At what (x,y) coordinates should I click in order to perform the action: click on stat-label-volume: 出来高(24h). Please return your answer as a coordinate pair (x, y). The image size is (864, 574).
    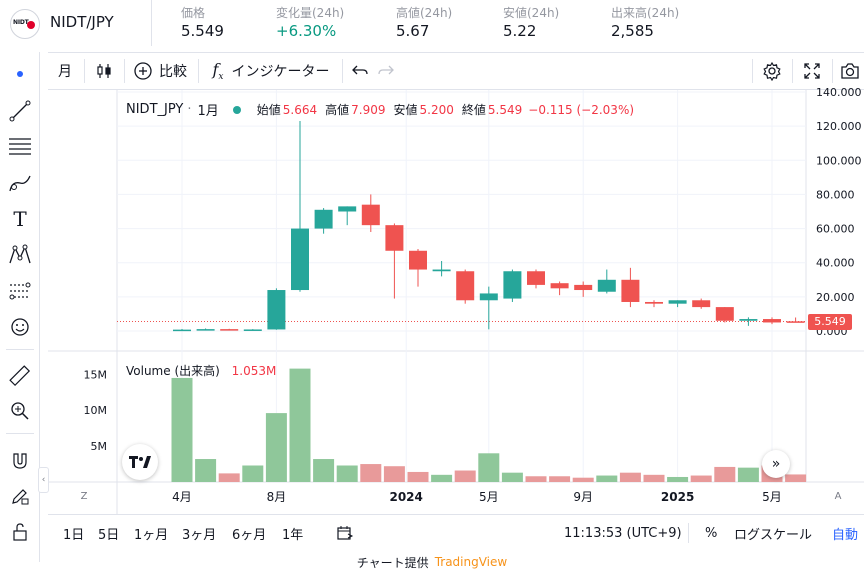
    Looking at the image, I should click on (645, 13).